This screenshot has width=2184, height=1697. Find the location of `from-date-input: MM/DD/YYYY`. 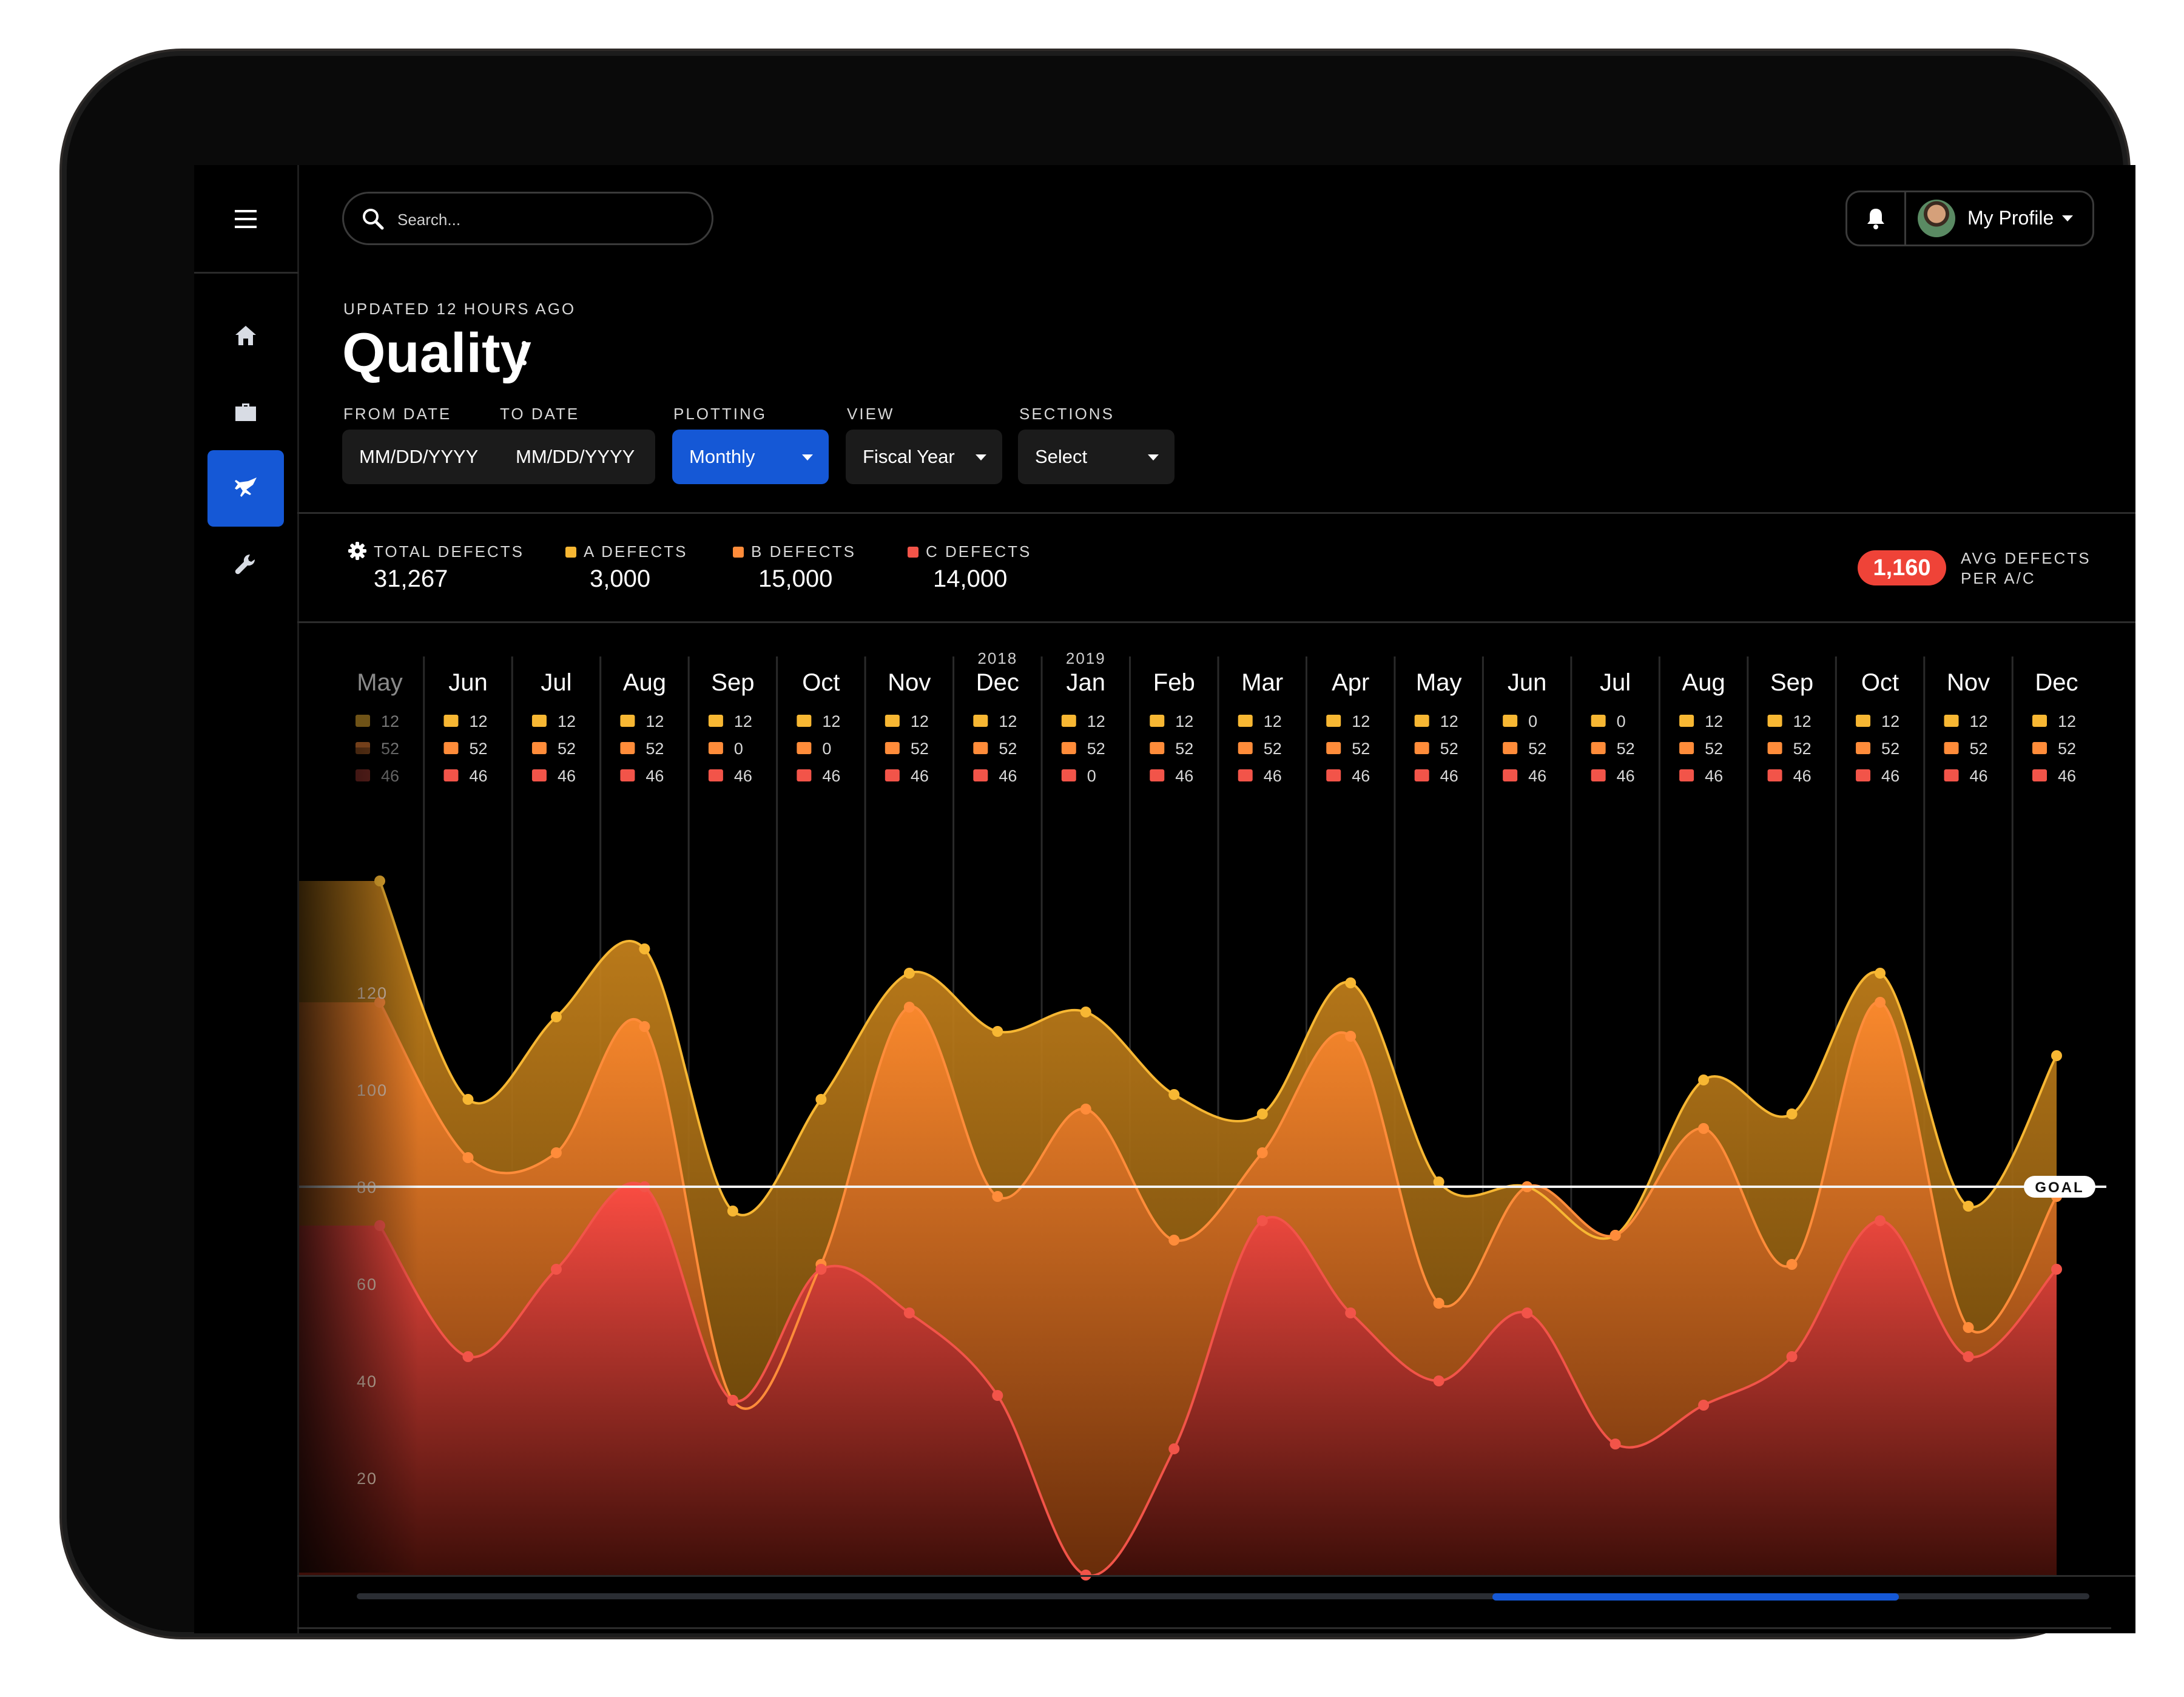

from-date-input: MM/DD/YYYY is located at coordinates (419, 456).